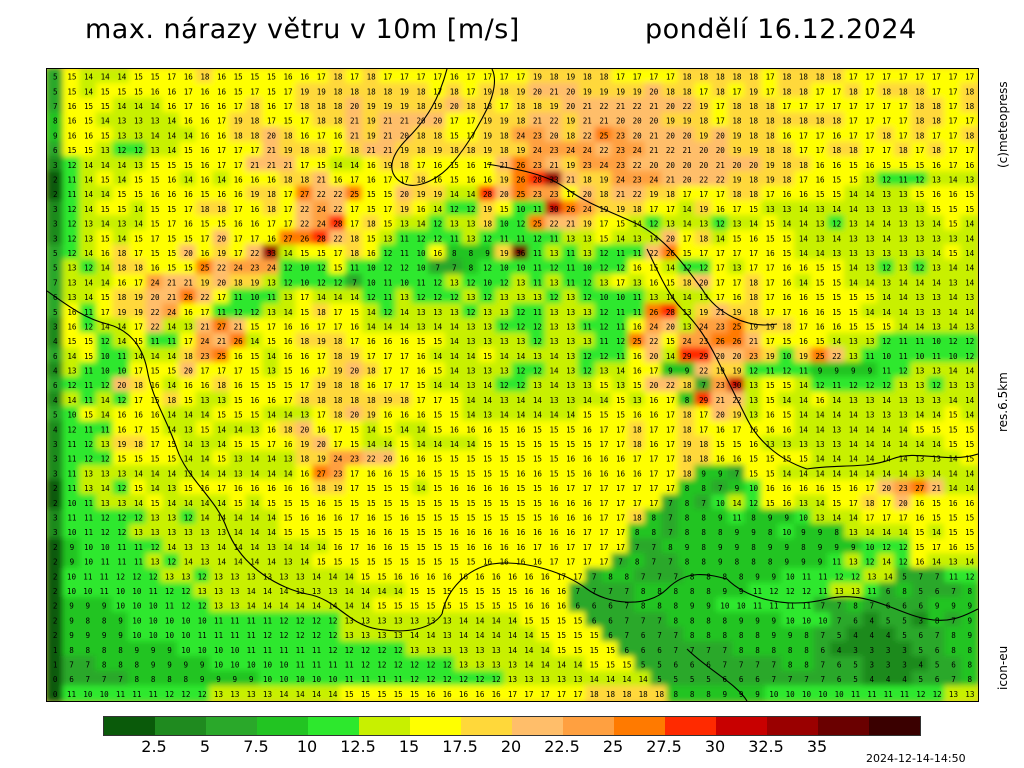 This screenshot has width=1024, height=768. Describe the element at coordinates (354, 459) in the screenshot. I see `grid-value: 23` at that location.